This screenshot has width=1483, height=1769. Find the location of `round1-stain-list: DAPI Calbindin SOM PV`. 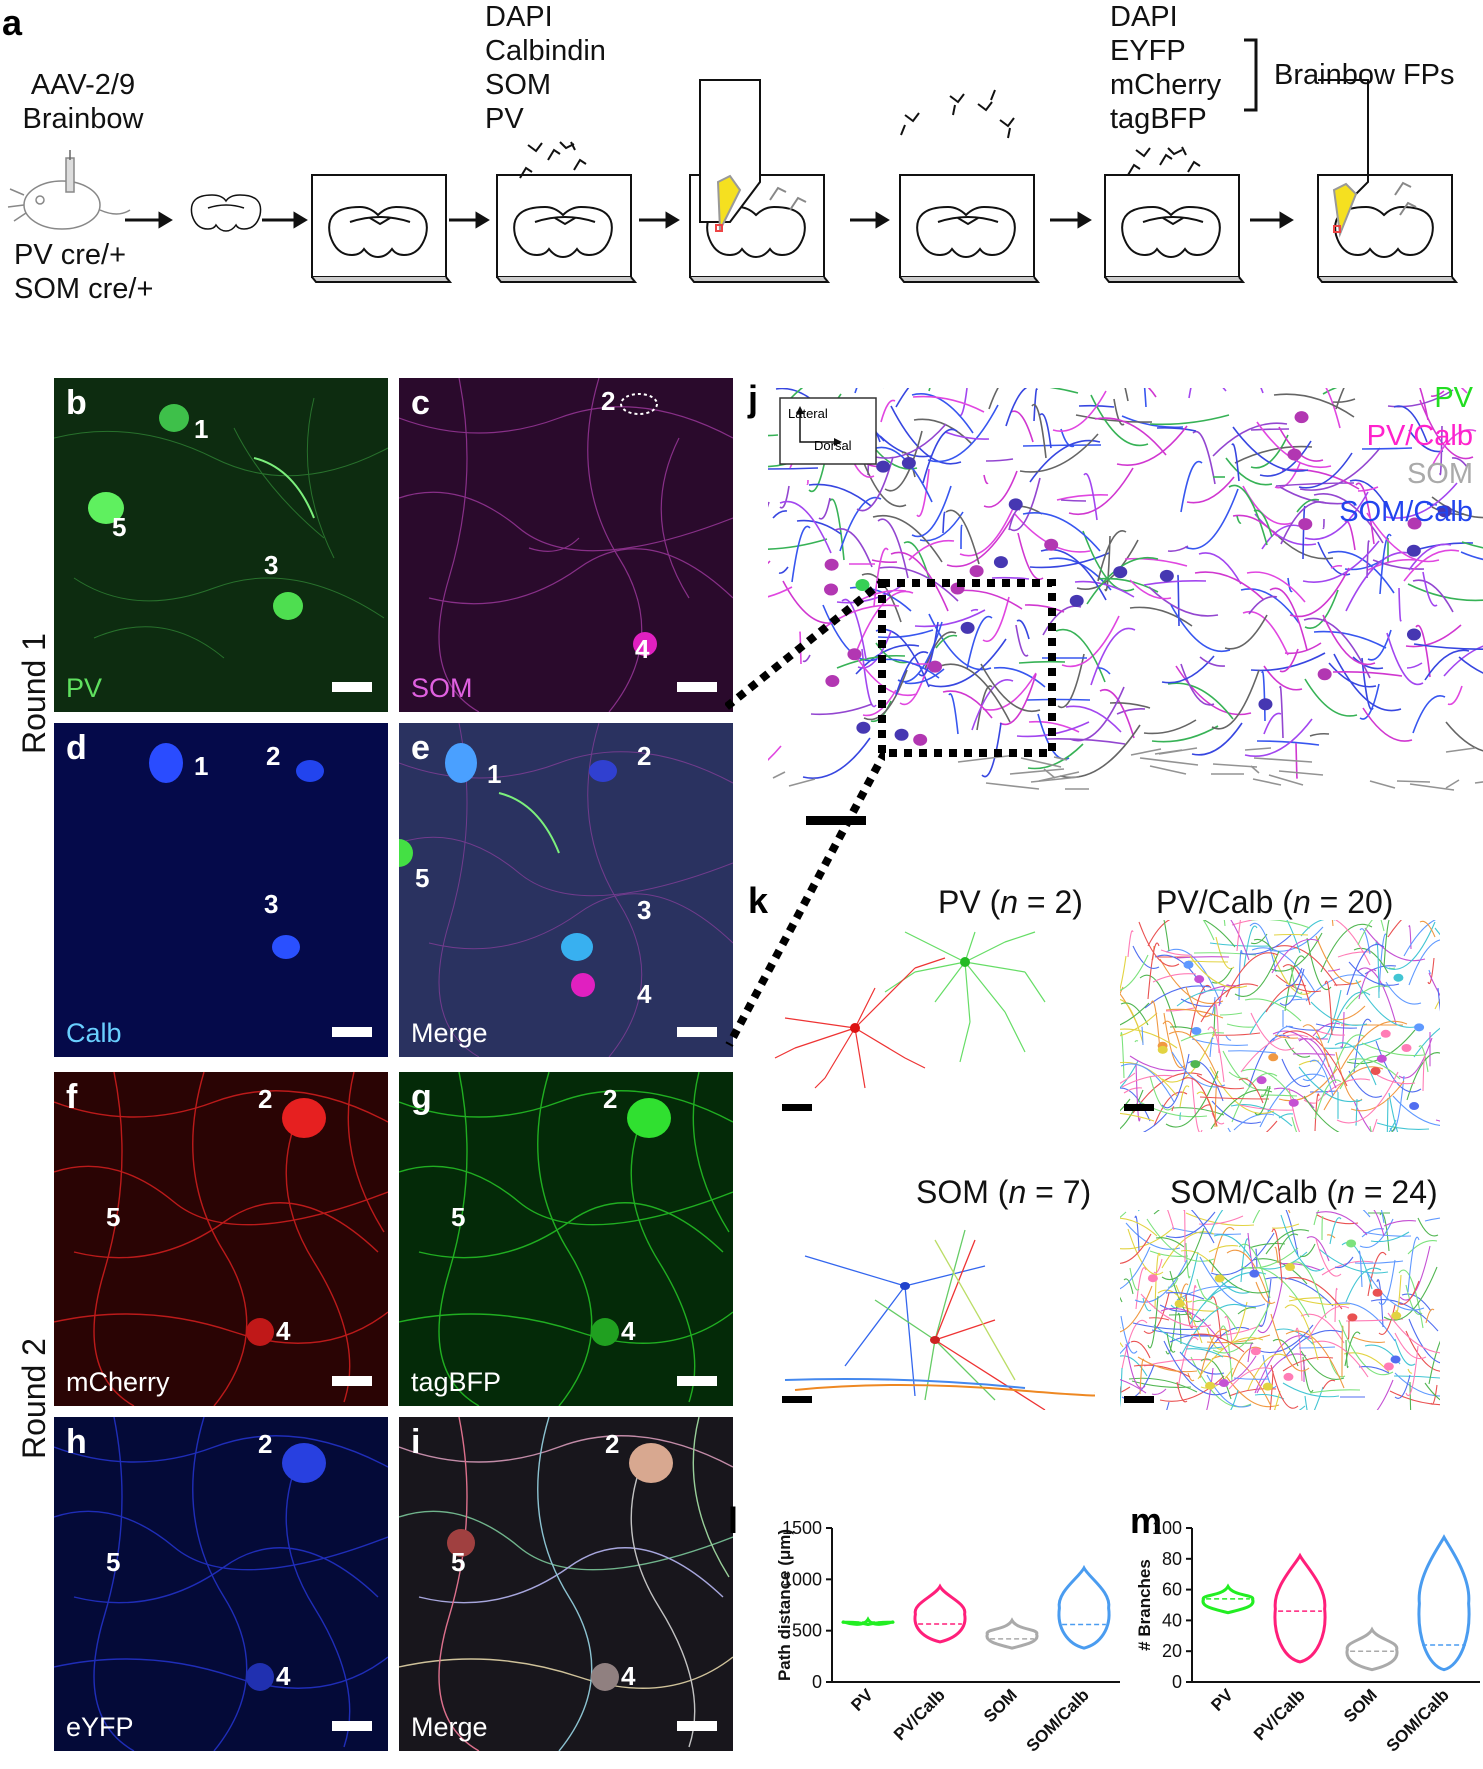

round1-stain-list: DAPI Calbindin SOM PV is located at coordinates (545, 68).